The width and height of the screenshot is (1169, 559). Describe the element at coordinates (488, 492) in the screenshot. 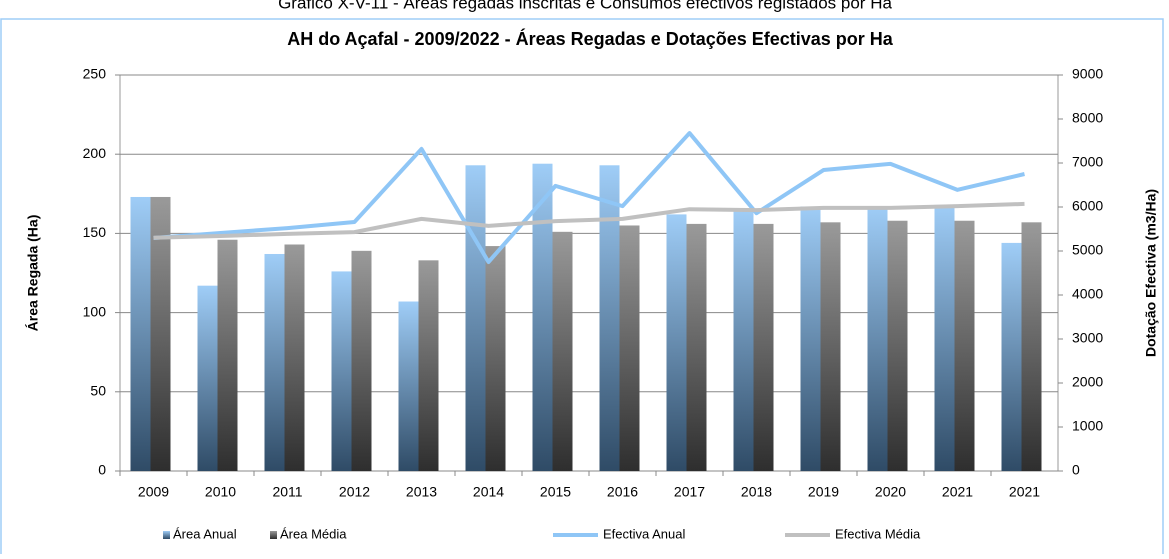

I see `x-tick-label: 2014` at that location.